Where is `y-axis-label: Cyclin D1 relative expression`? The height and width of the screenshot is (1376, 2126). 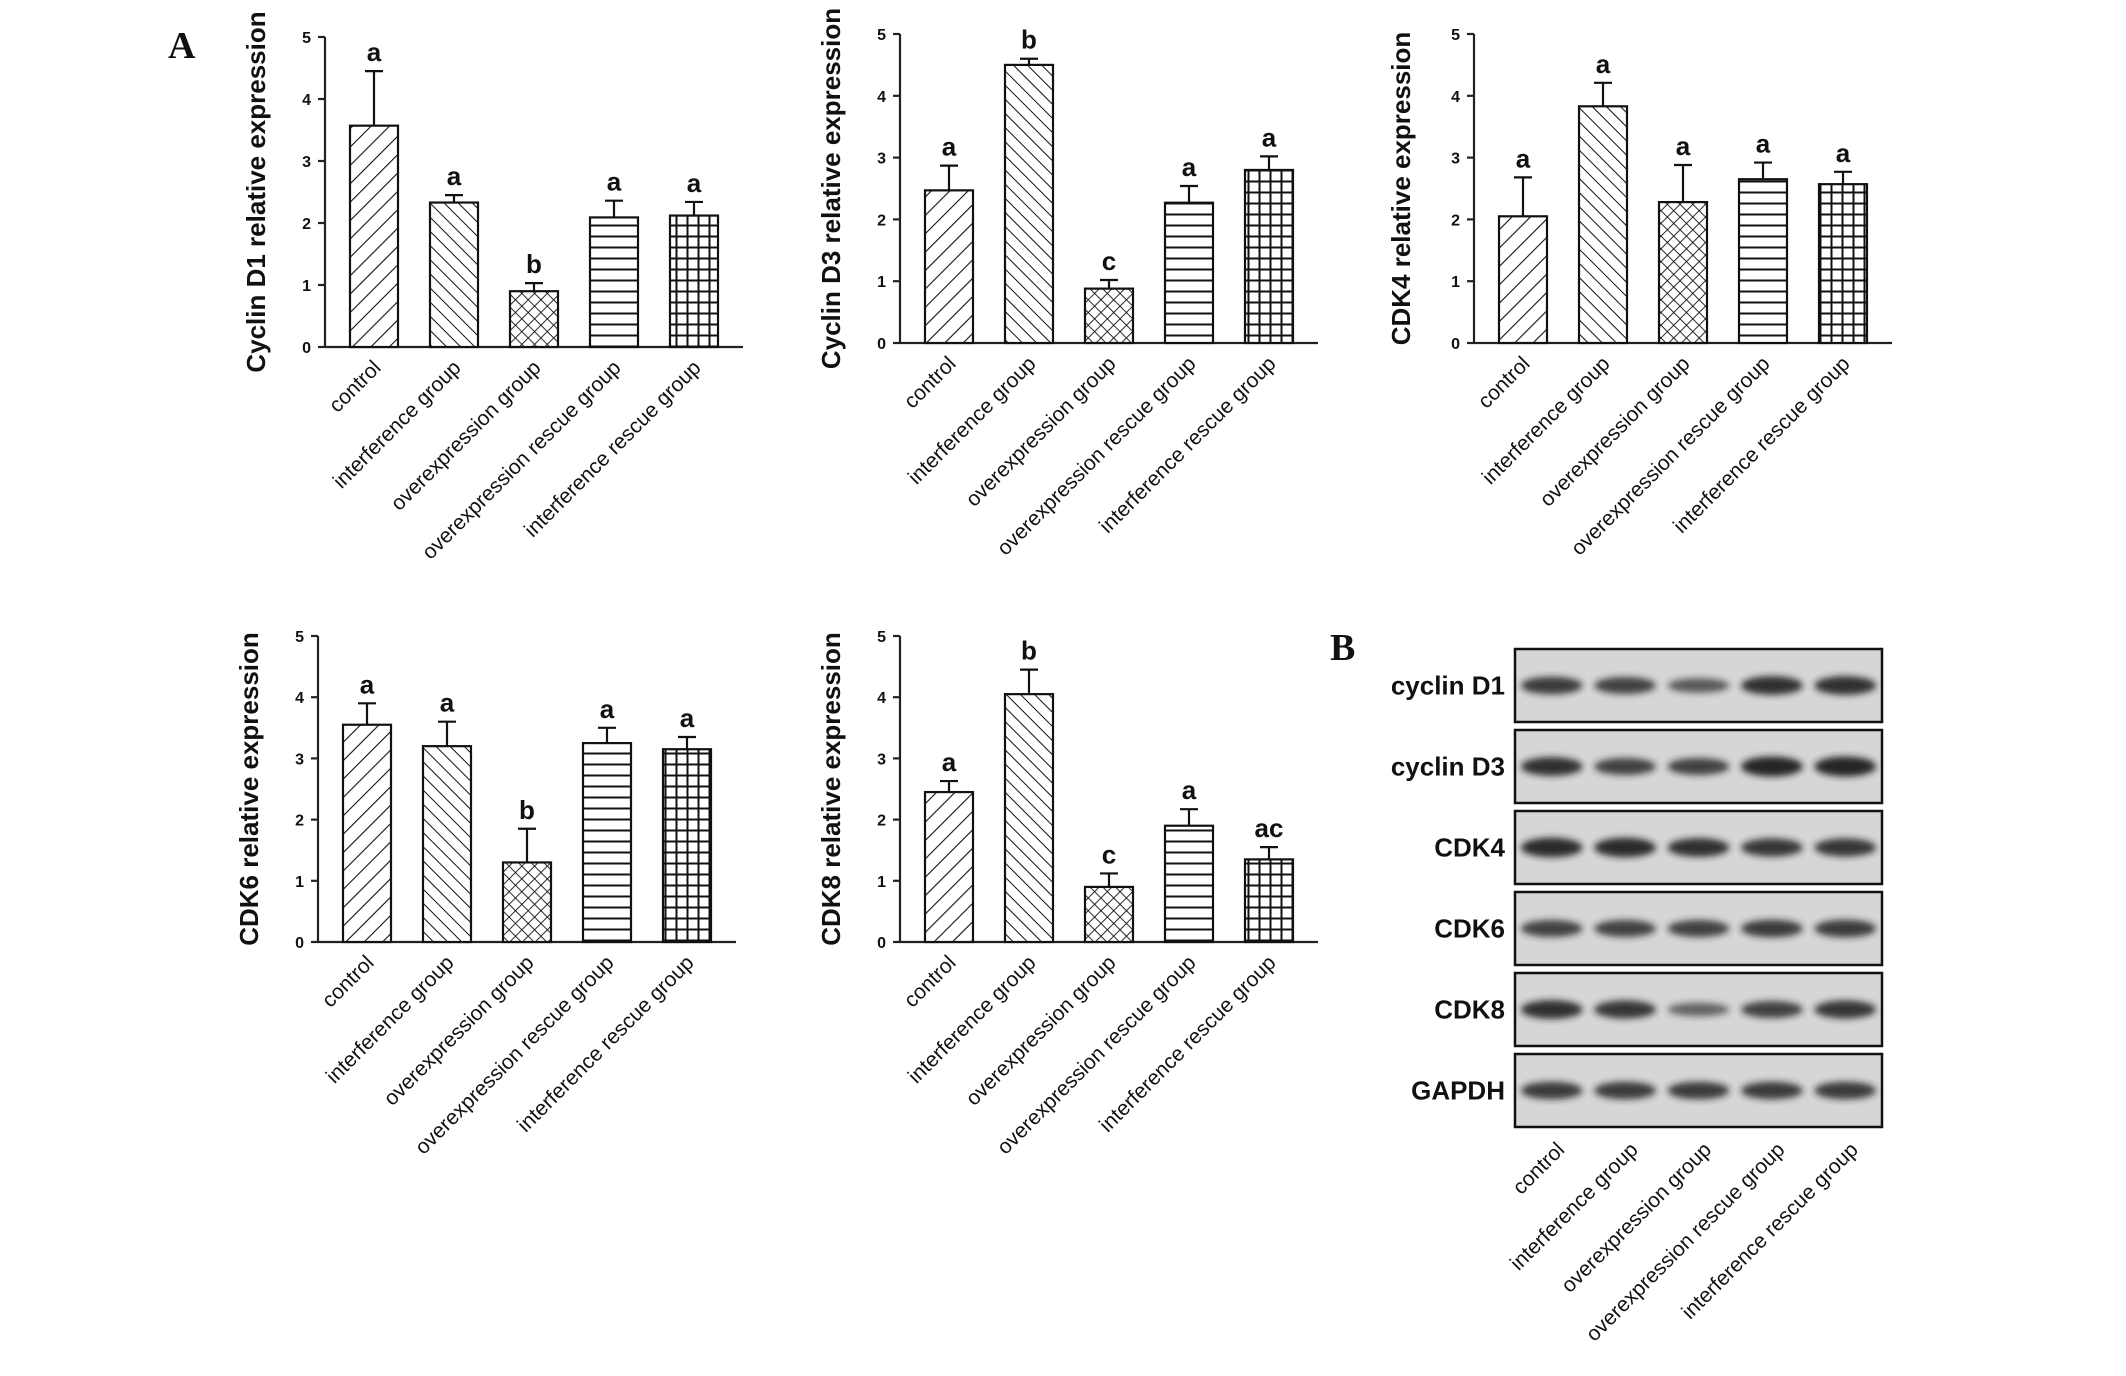 y-axis-label: Cyclin D1 relative expression is located at coordinates (256, 191).